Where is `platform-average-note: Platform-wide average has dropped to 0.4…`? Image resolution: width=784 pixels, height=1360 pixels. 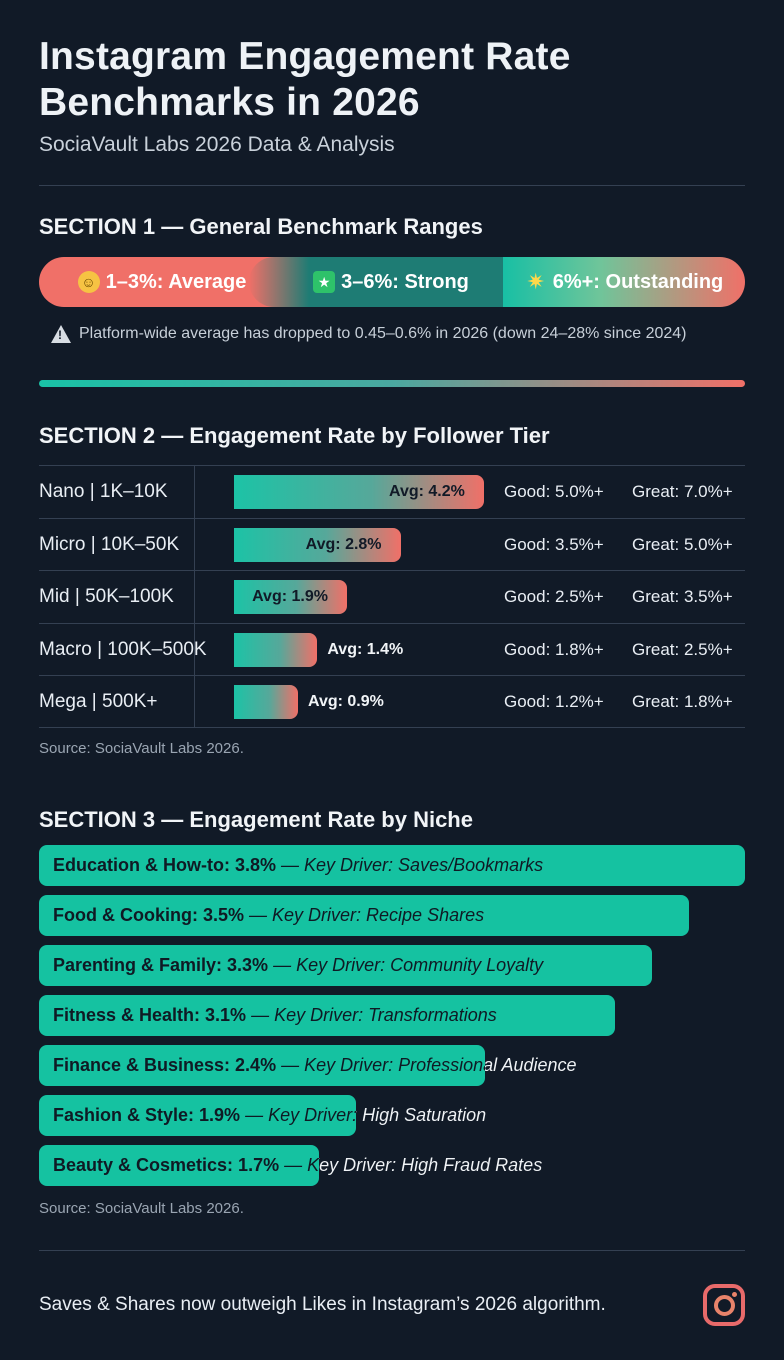
platform-average-note: Platform-wide average has dropped to 0.4… is located at coordinates (369, 334).